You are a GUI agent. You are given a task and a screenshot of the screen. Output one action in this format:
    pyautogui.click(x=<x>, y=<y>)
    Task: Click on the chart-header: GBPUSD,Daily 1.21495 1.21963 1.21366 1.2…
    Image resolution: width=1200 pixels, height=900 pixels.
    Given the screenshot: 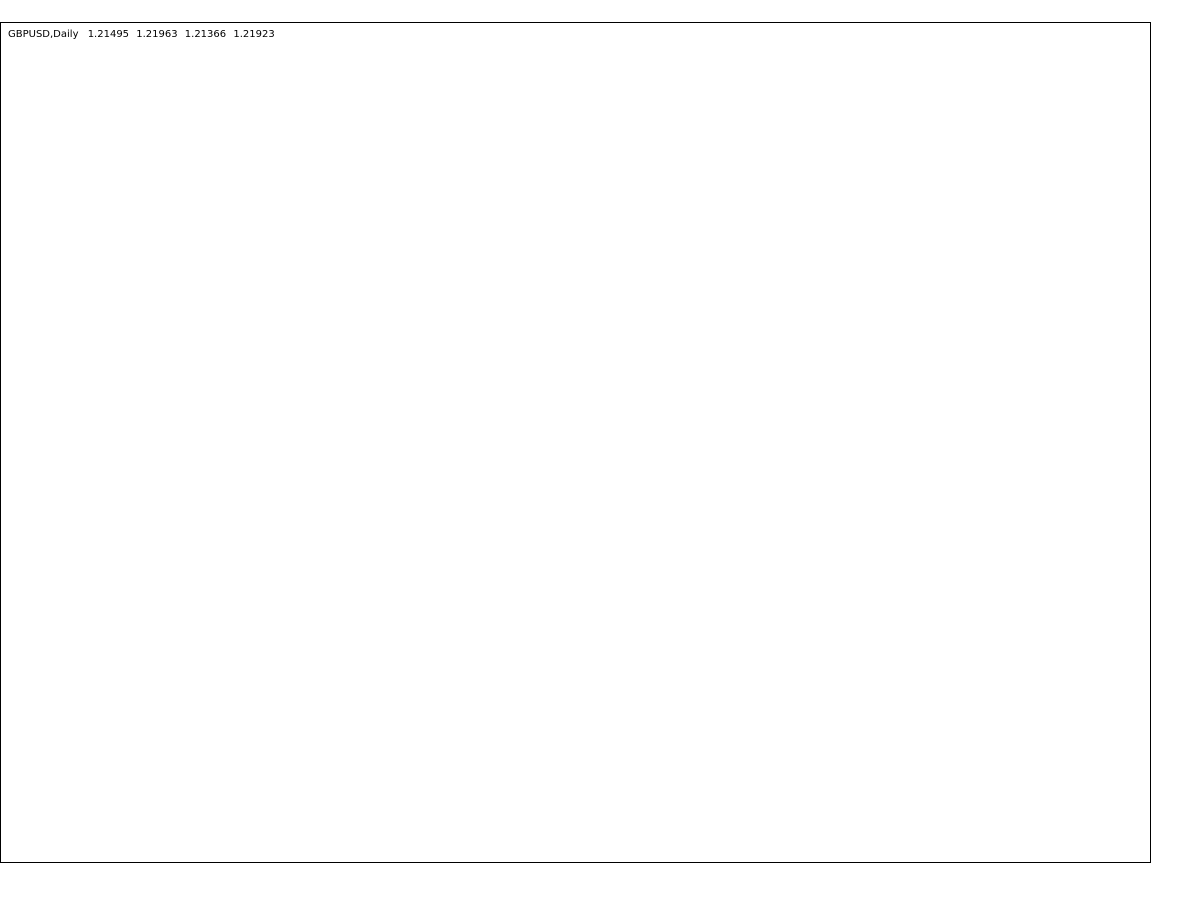 What is the action you would take?
    pyautogui.click(x=141, y=34)
    